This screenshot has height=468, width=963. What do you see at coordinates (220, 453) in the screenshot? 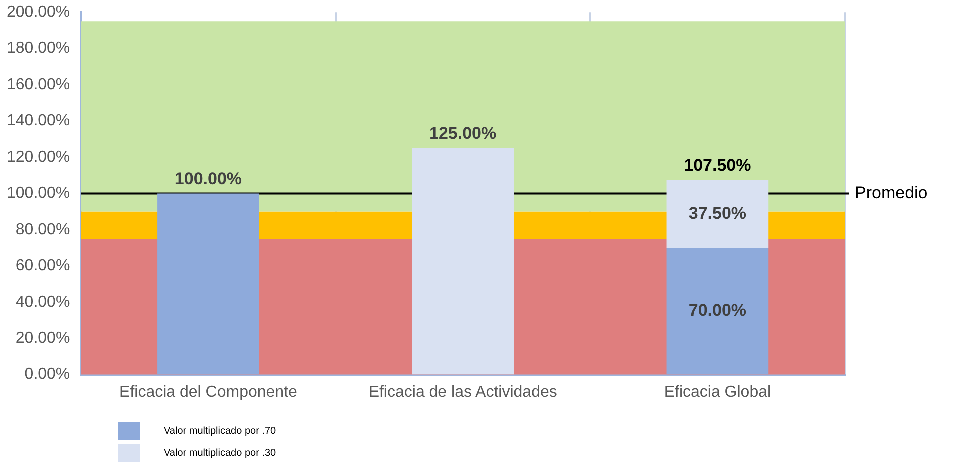
I see `legend-label: Valor multiplicado por .30` at bounding box center [220, 453].